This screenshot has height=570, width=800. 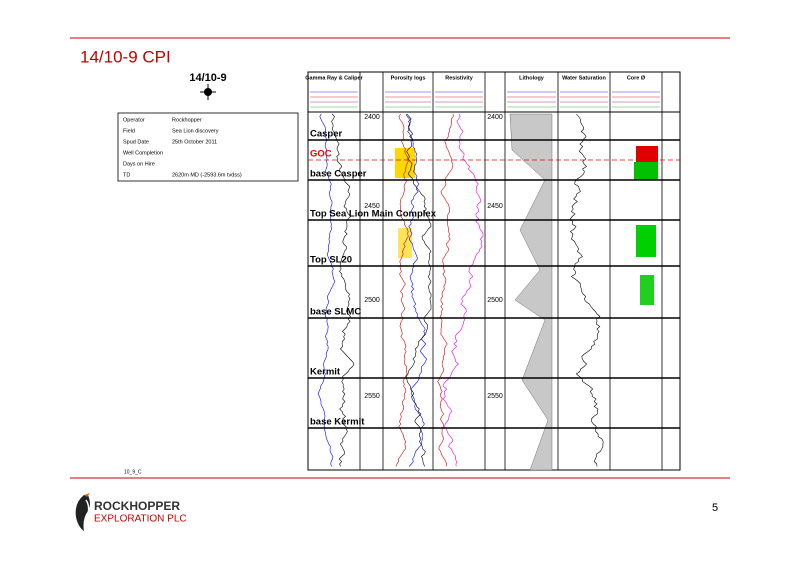 What do you see at coordinates (321, 154) in the screenshot?
I see `zone-label: GOC` at bounding box center [321, 154].